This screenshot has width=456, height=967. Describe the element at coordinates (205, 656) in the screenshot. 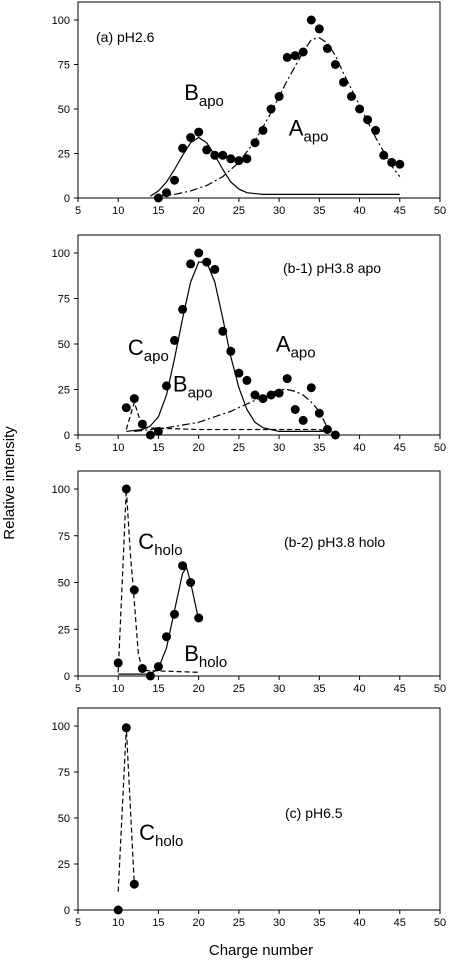

I see `peak-label: Bholo` at that location.